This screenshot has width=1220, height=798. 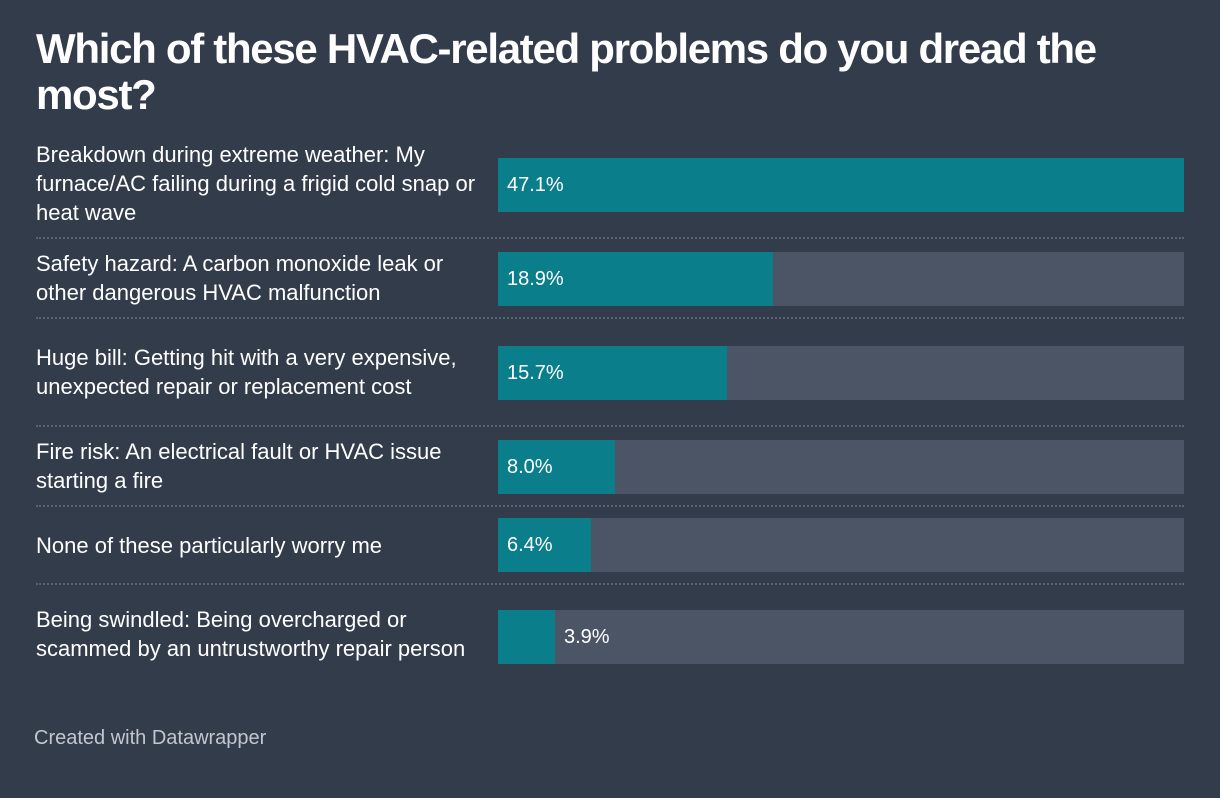 What do you see at coordinates (209, 545) in the screenshot?
I see `category-label: None of these particularly worry me` at bounding box center [209, 545].